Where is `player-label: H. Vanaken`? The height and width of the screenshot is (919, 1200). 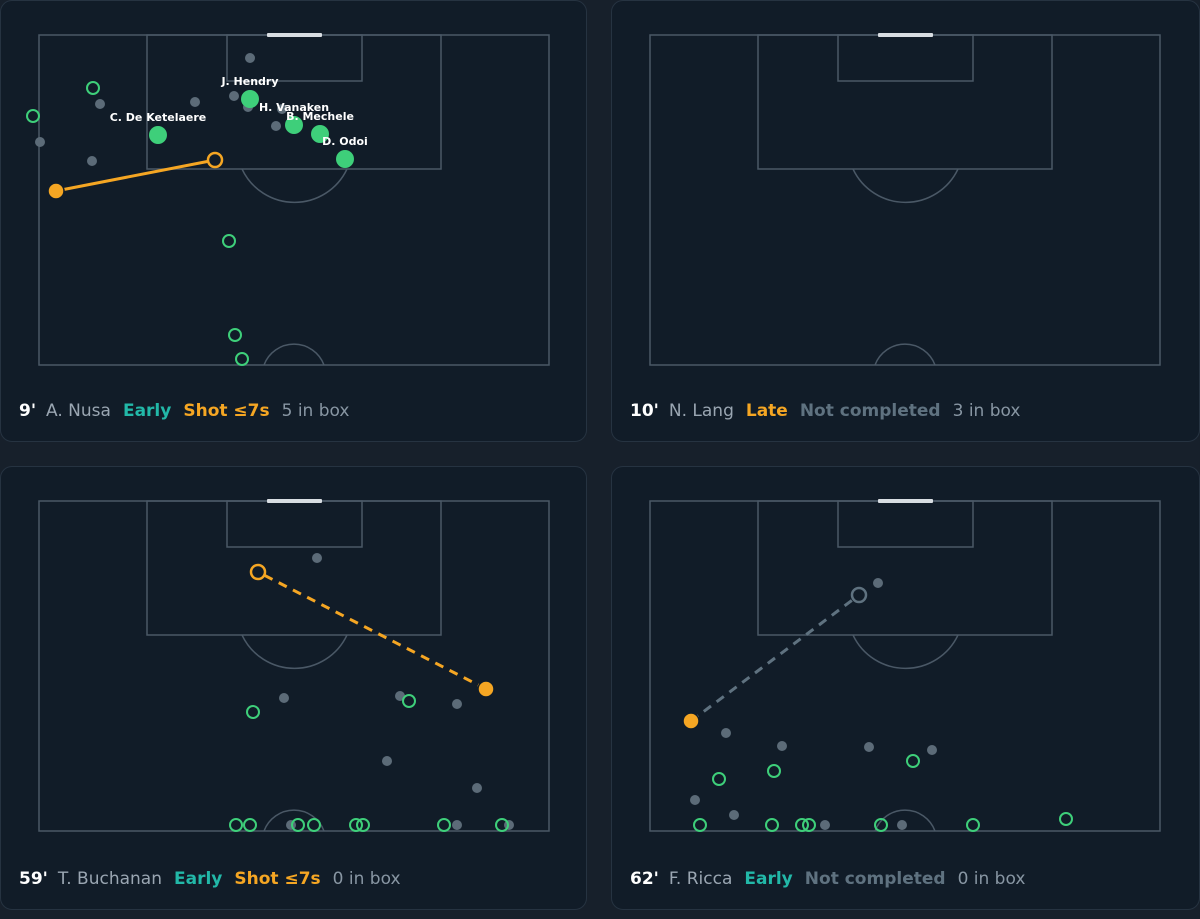 player-label: H. Vanaken is located at coordinates (294, 107).